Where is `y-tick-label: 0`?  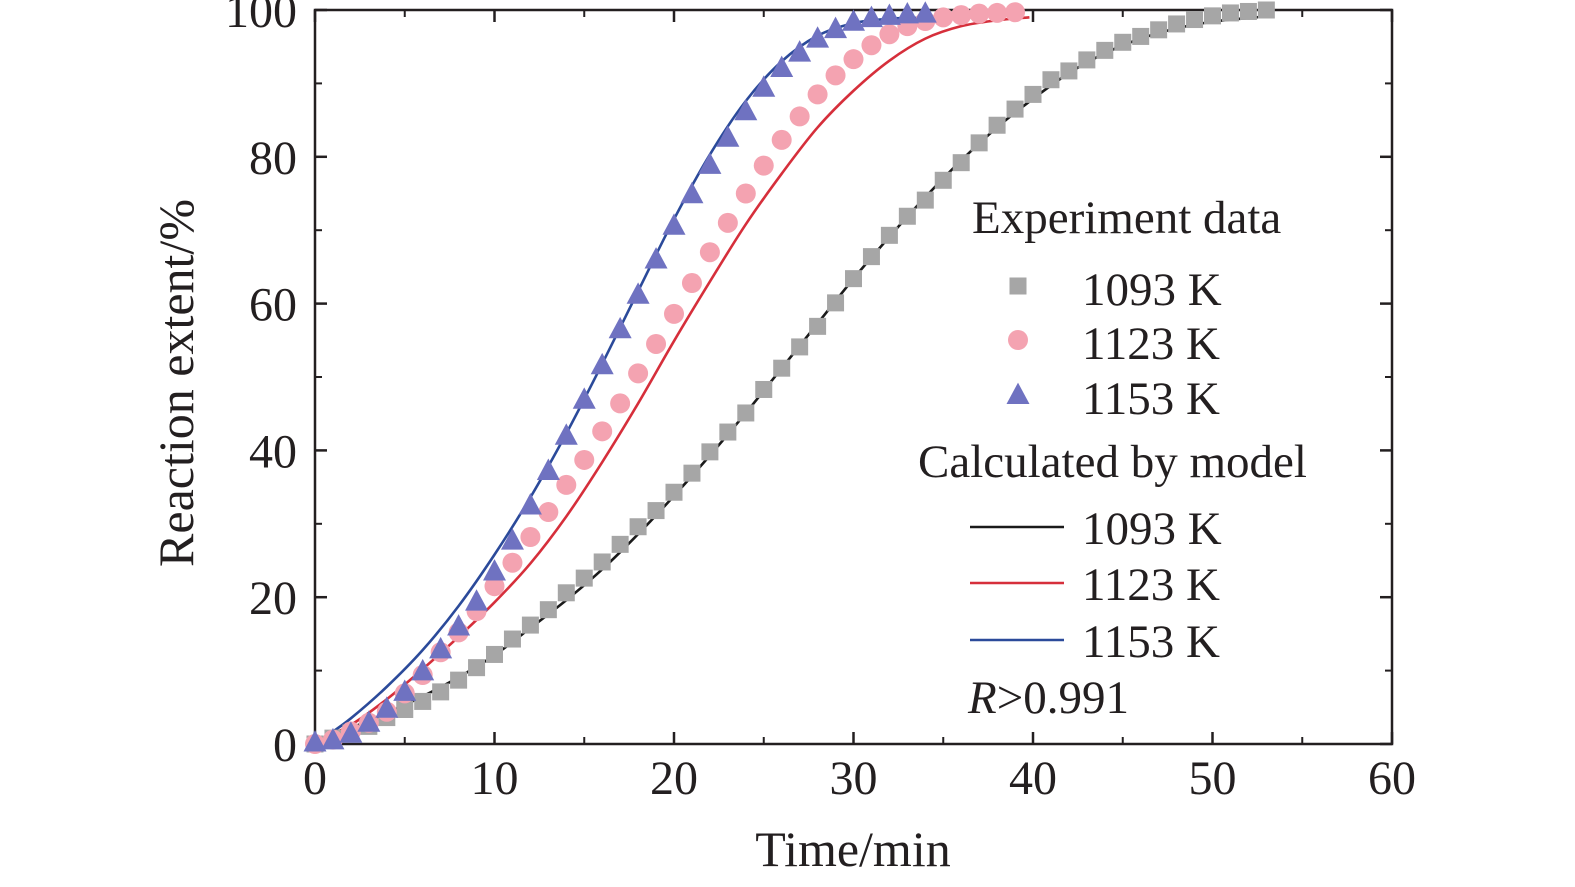
y-tick-label: 0 is located at coordinates (285, 745).